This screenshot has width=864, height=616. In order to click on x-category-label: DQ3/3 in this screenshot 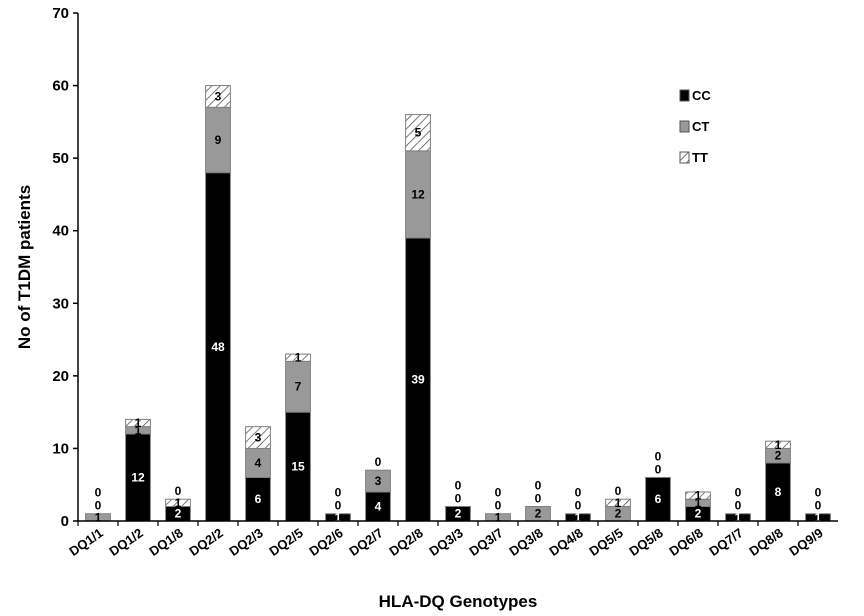, I will do `click(445, 542)`.